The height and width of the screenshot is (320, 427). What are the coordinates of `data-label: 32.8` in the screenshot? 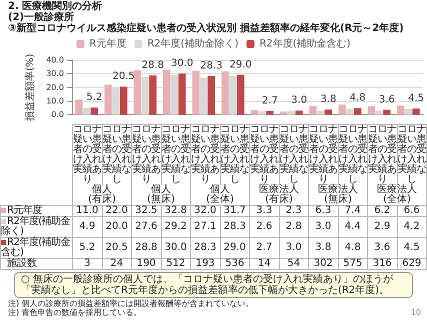 It's located at (175, 210).